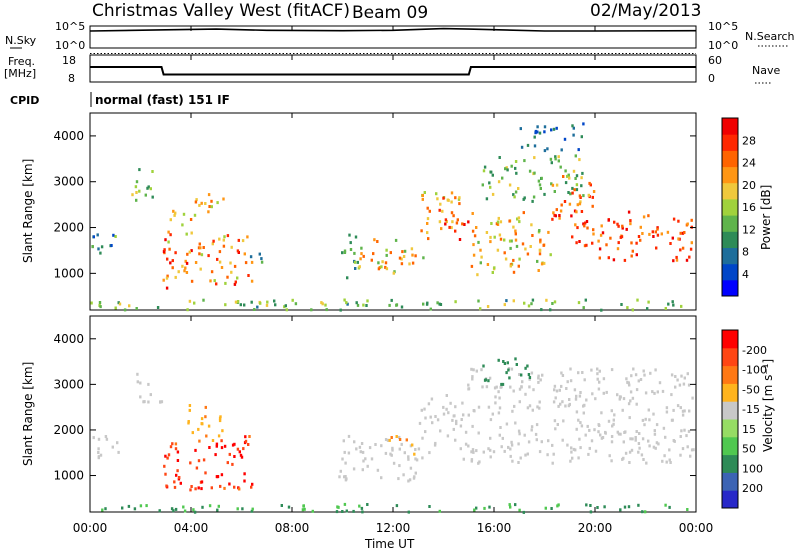 This screenshot has width=800, height=554. Describe the element at coordinates (28, 211) in the screenshot. I see `power-ylabel: Slant Range [km]` at that location.